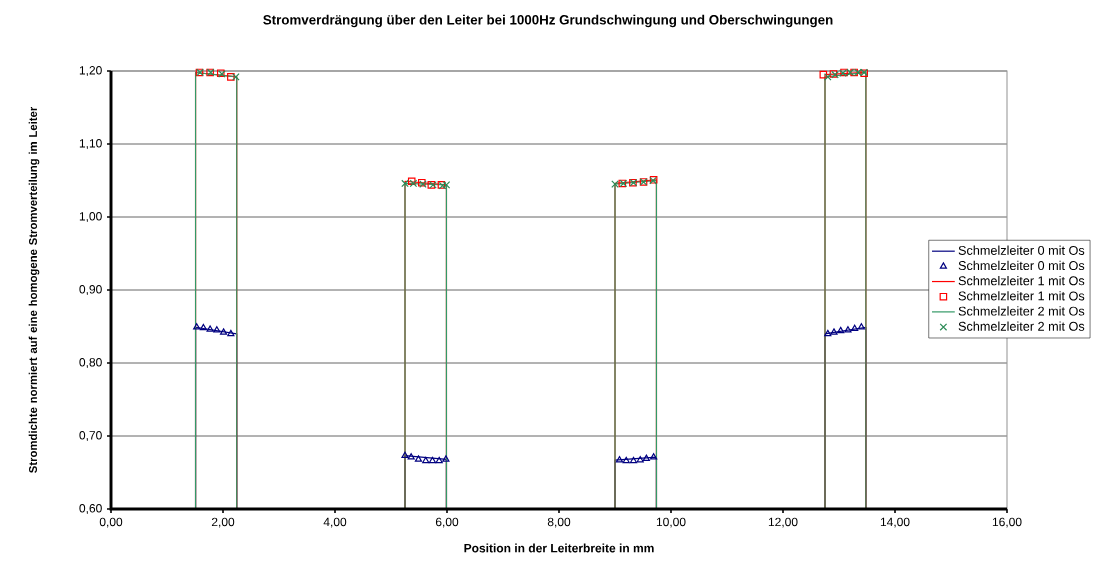  What do you see at coordinates (34, 289) in the screenshot?
I see `y-axis-title: Stromdichte normiert auf eine homogene Stromverteilung im Leiter` at bounding box center [34, 289].